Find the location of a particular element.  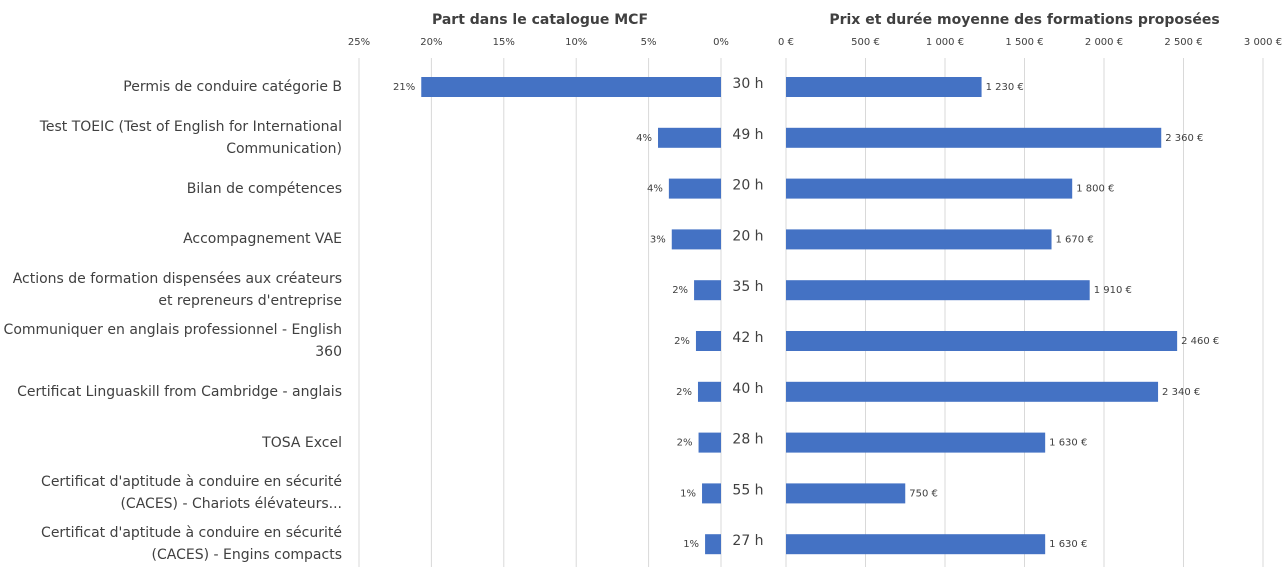

data-label: 3% is located at coordinates (658, 239).